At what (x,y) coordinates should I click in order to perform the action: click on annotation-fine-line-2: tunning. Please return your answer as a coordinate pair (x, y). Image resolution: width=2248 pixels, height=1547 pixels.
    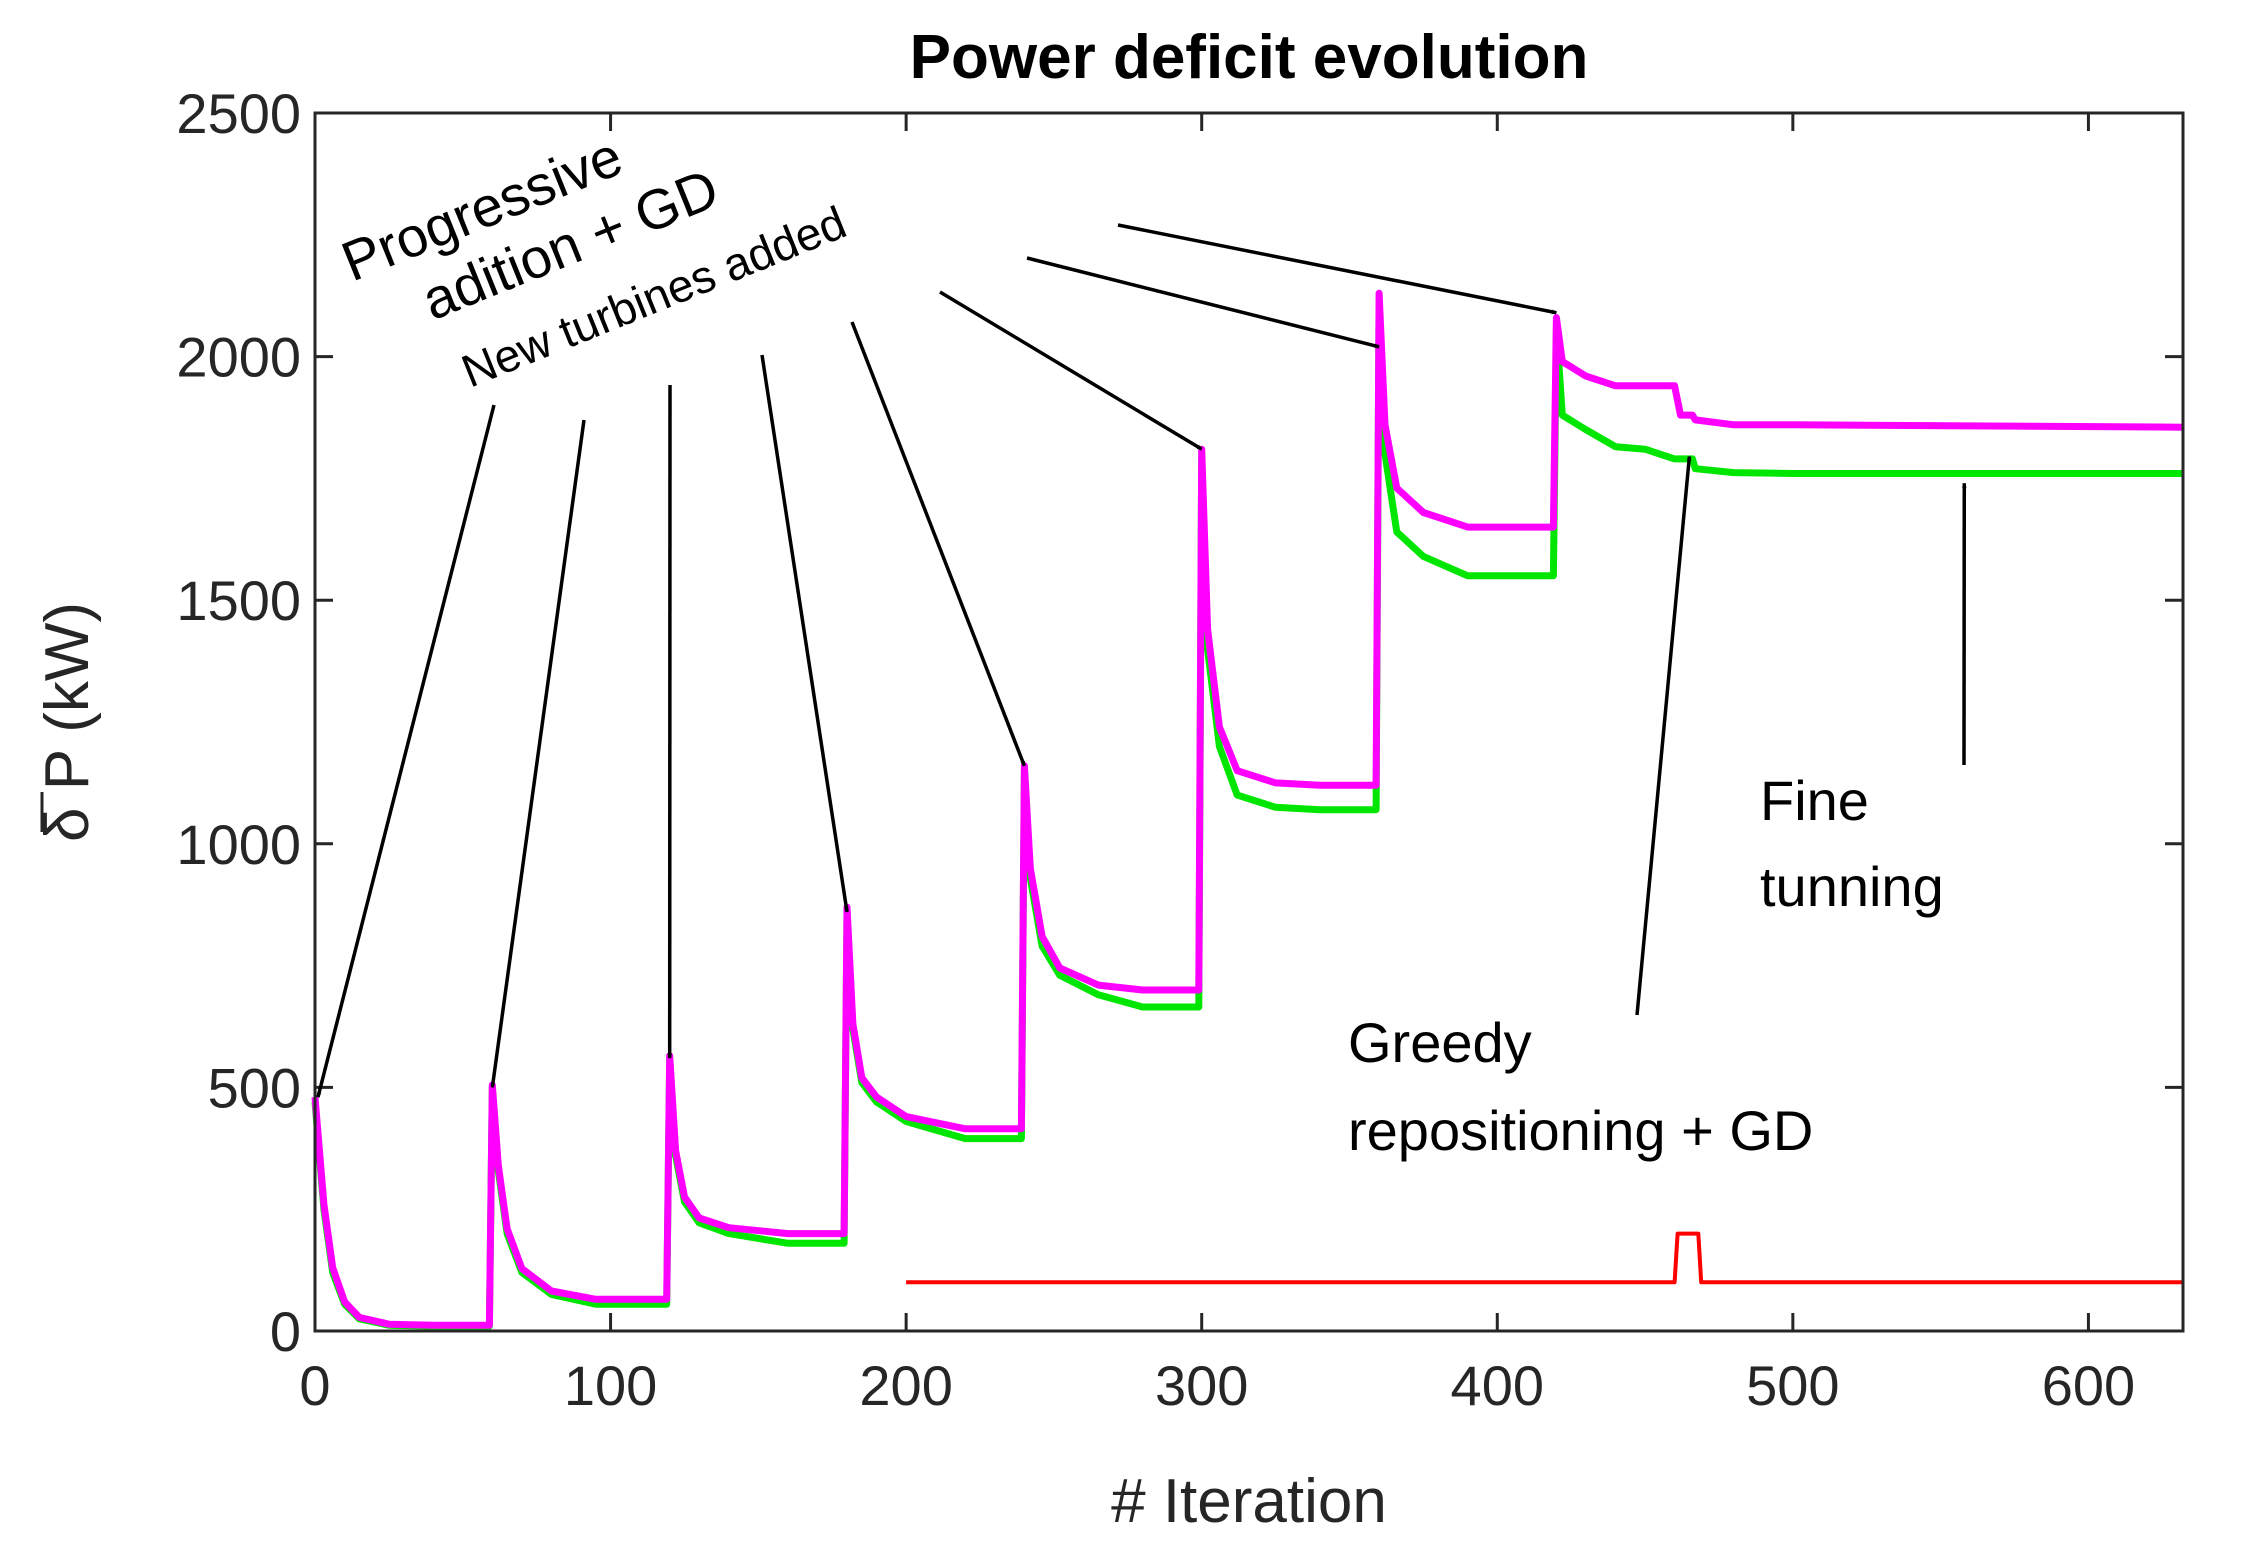
    Looking at the image, I should click on (1852, 886).